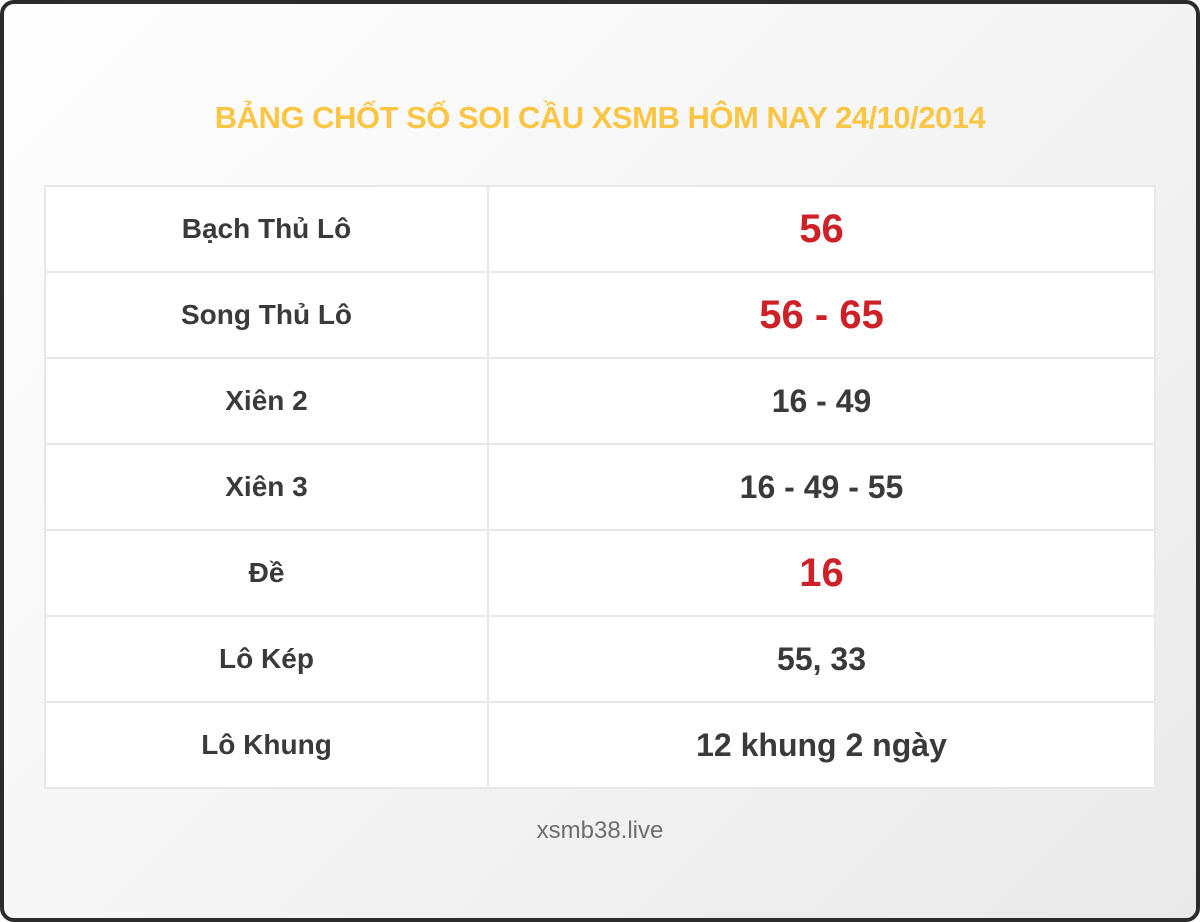  I want to click on table-row: Lô Kép 55, 33, so click(600, 659).